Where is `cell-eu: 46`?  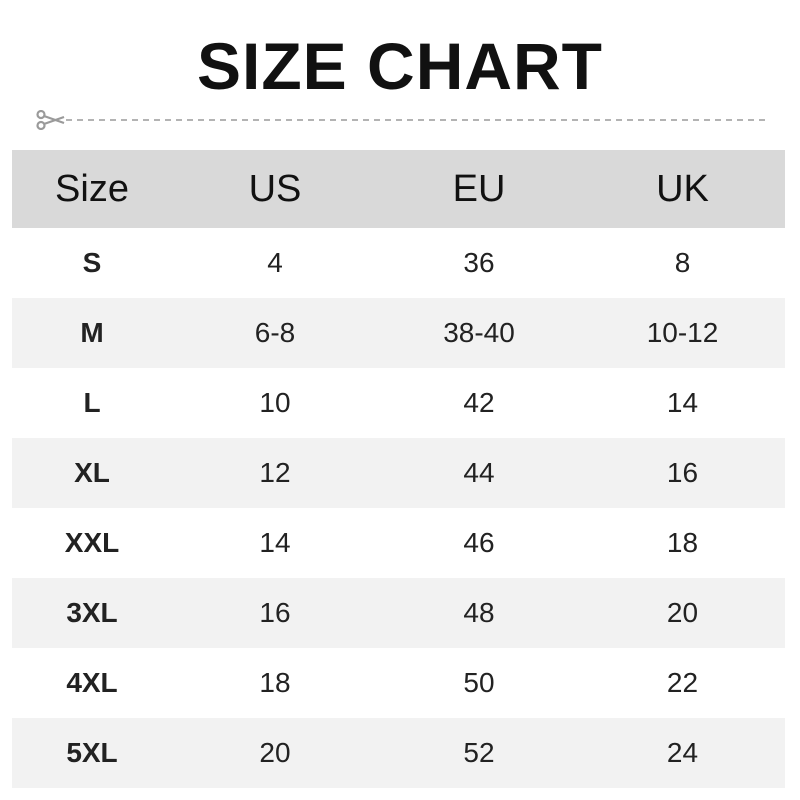 cell-eu: 46 is located at coordinates (479, 542).